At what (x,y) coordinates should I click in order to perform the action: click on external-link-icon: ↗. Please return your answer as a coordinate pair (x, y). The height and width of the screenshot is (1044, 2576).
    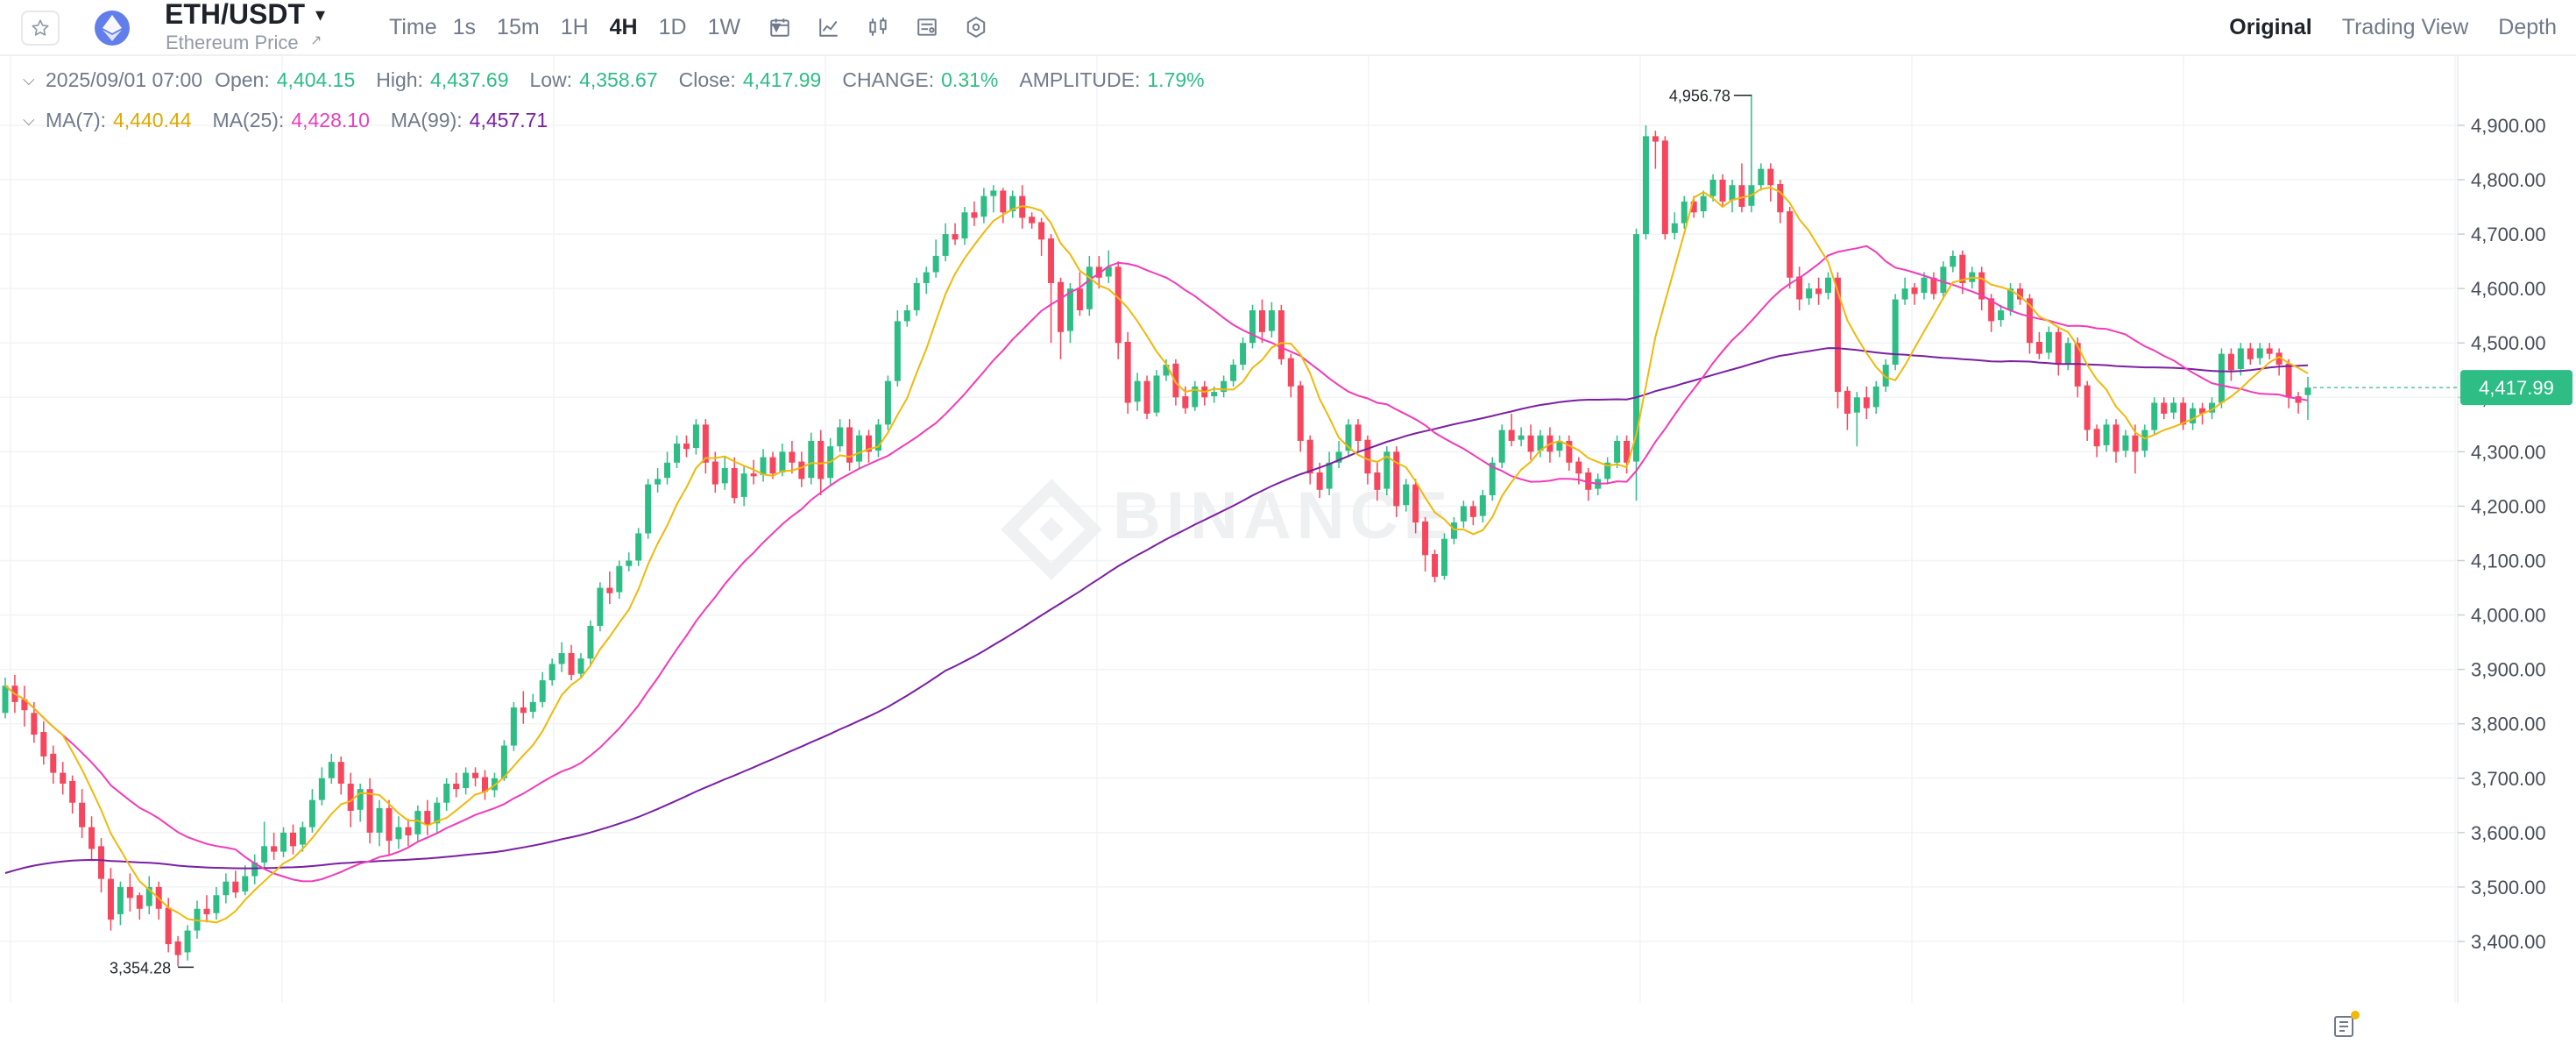
    Looking at the image, I should click on (316, 40).